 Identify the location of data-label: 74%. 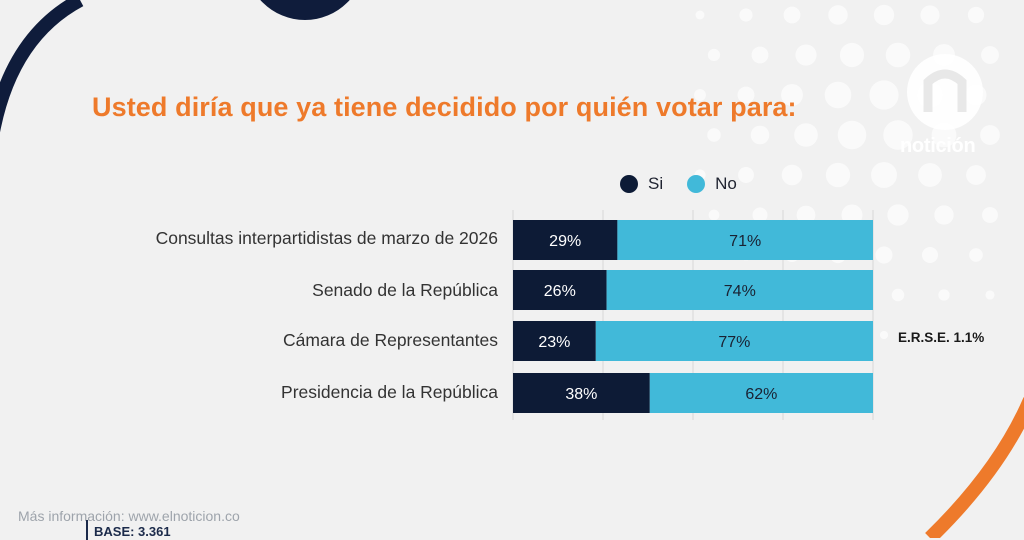
(740, 291).